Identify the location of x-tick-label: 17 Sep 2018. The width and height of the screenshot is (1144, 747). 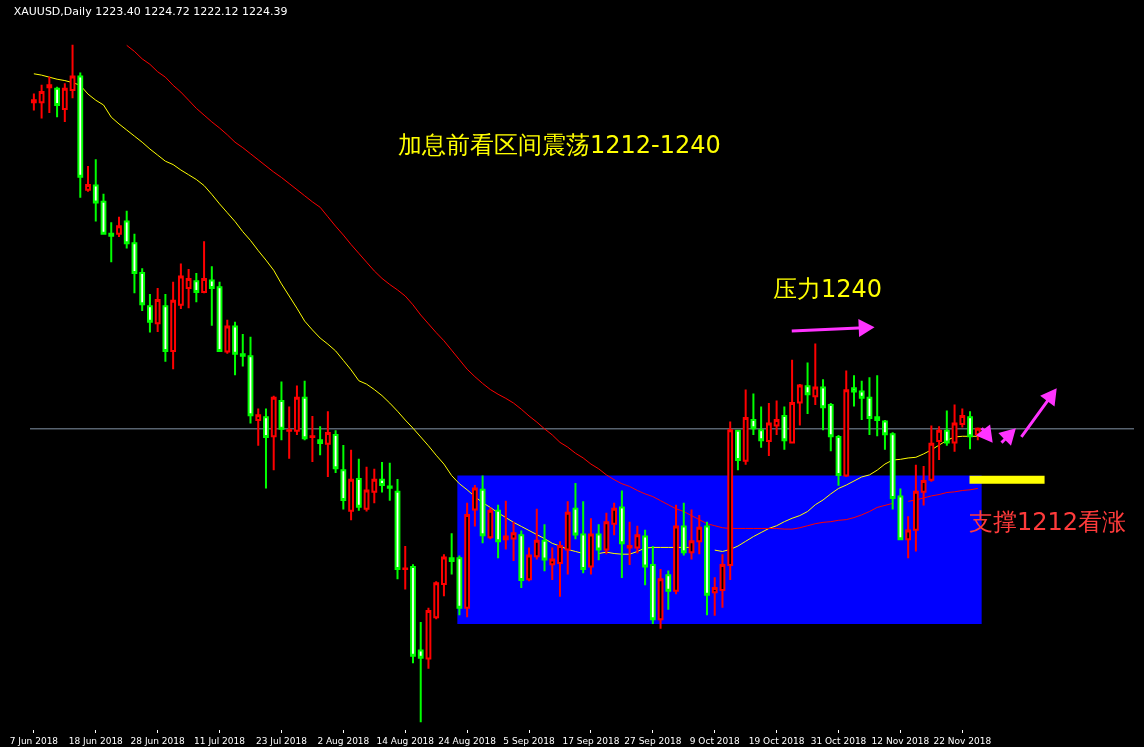
(591, 740).